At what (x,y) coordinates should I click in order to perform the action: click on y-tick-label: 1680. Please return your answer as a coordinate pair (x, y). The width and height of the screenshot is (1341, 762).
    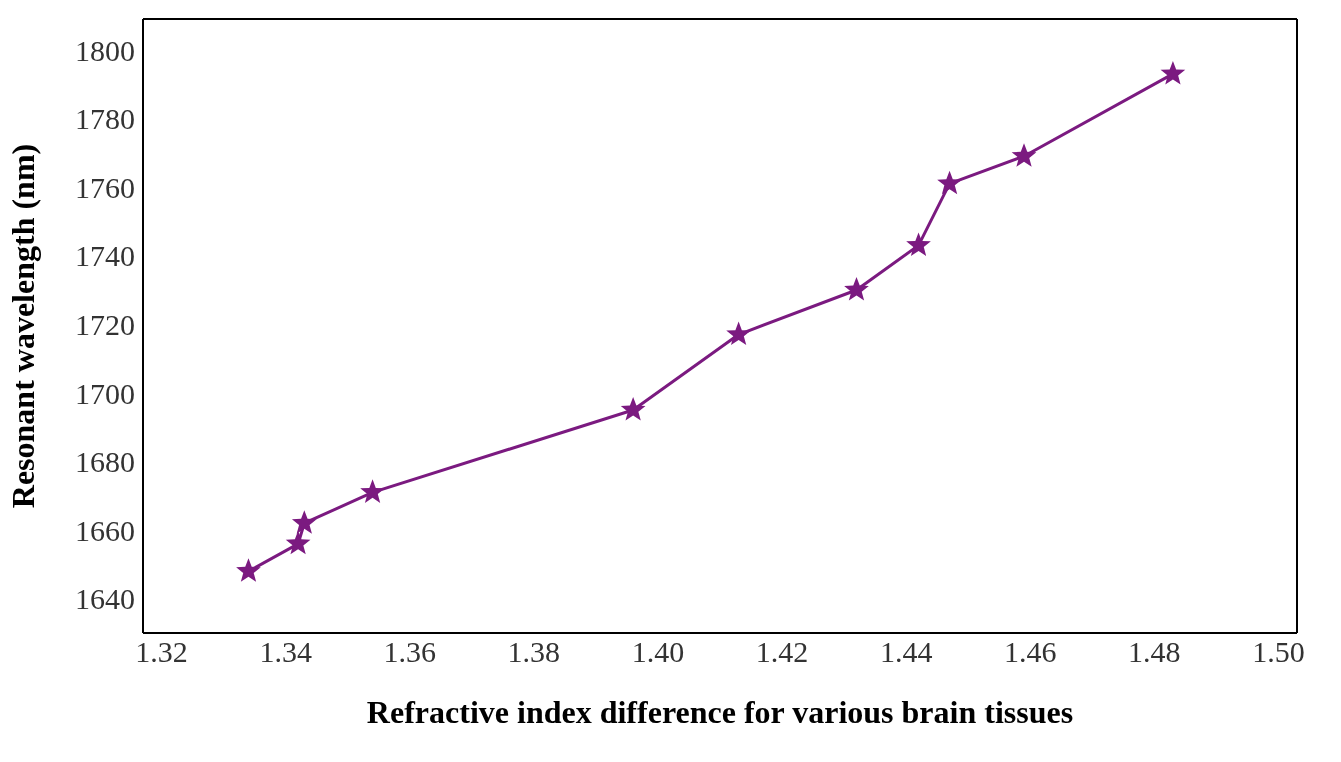
    Looking at the image, I should click on (105, 462).